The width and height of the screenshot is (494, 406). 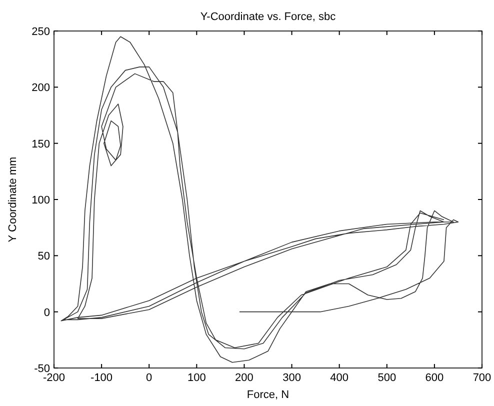 I want to click on y-tick-label: 50, so click(x=44, y=256).